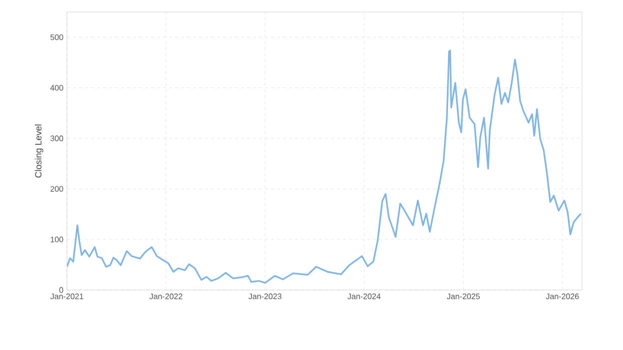  What do you see at coordinates (57, 87) in the screenshot?
I see `y-tick-label: 400` at bounding box center [57, 87].